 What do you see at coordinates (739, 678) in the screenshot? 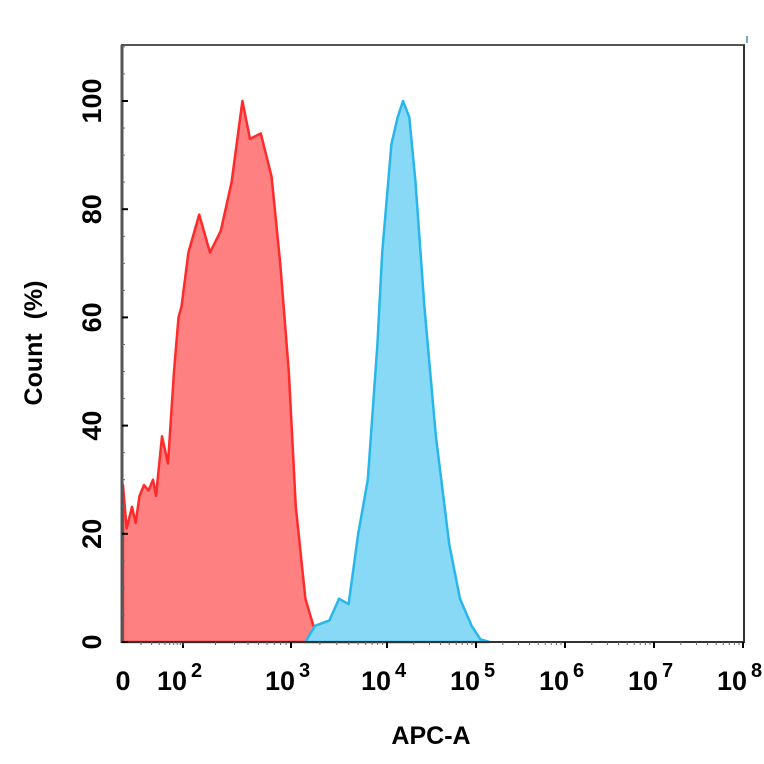
I see `x-tick-label: 10 8` at bounding box center [739, 678].